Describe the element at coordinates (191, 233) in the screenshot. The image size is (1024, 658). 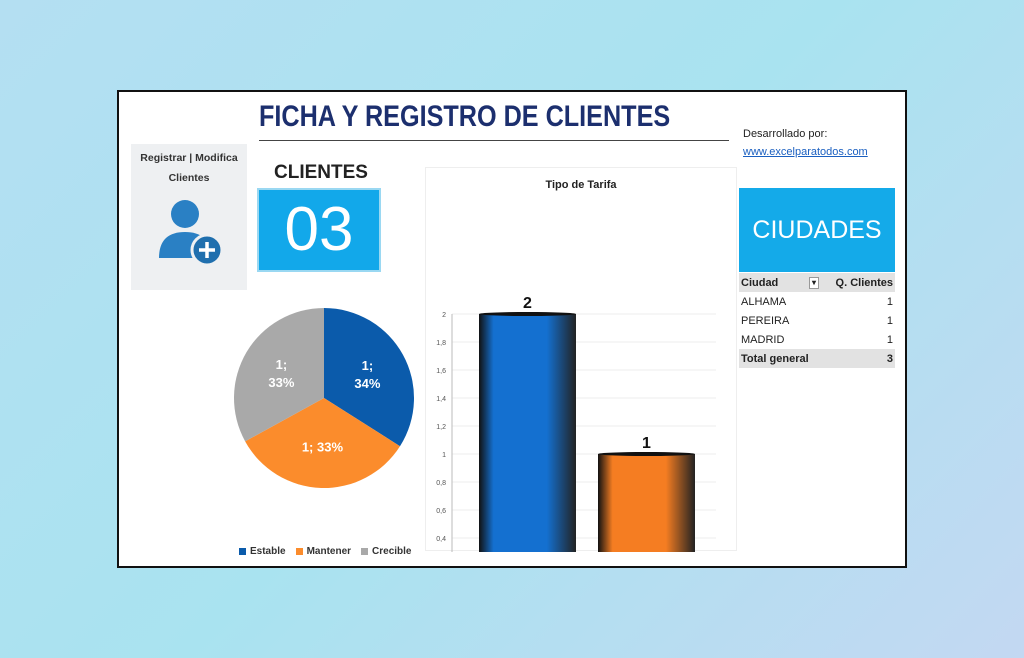
I see `user-add-icon` at that location.